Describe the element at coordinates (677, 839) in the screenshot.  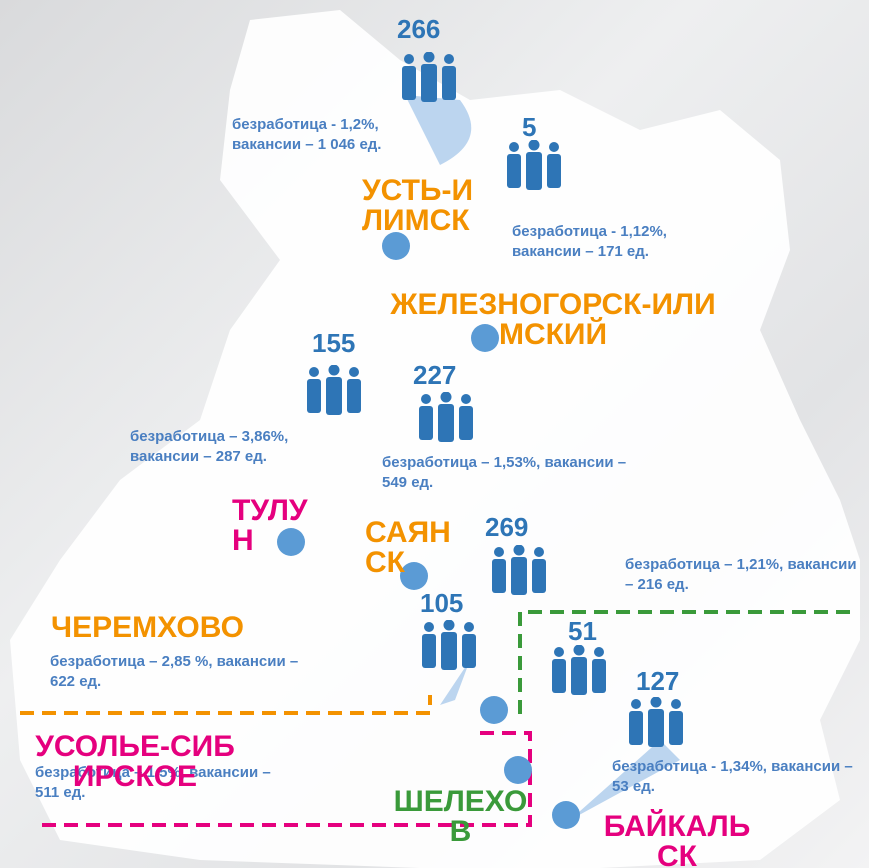
I see `city-name: БАЙКАЛЬСК` at that location.